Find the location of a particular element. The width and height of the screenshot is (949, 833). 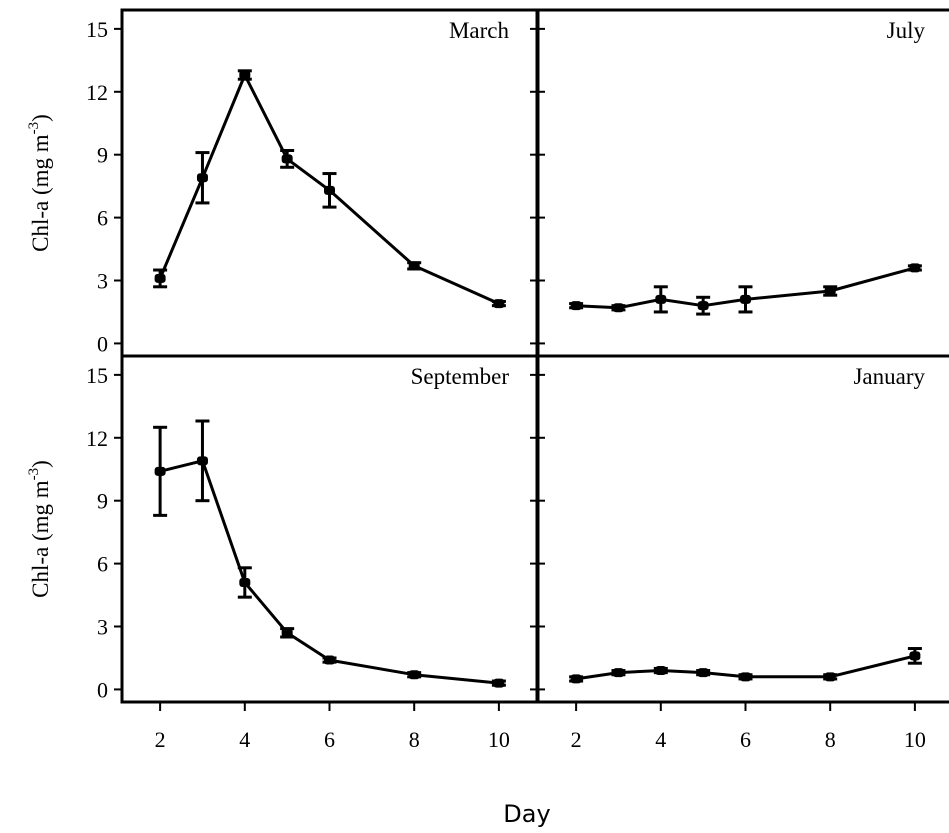

y-axis-label-bottom-sup: -3 is located at coordinates (34, 474).